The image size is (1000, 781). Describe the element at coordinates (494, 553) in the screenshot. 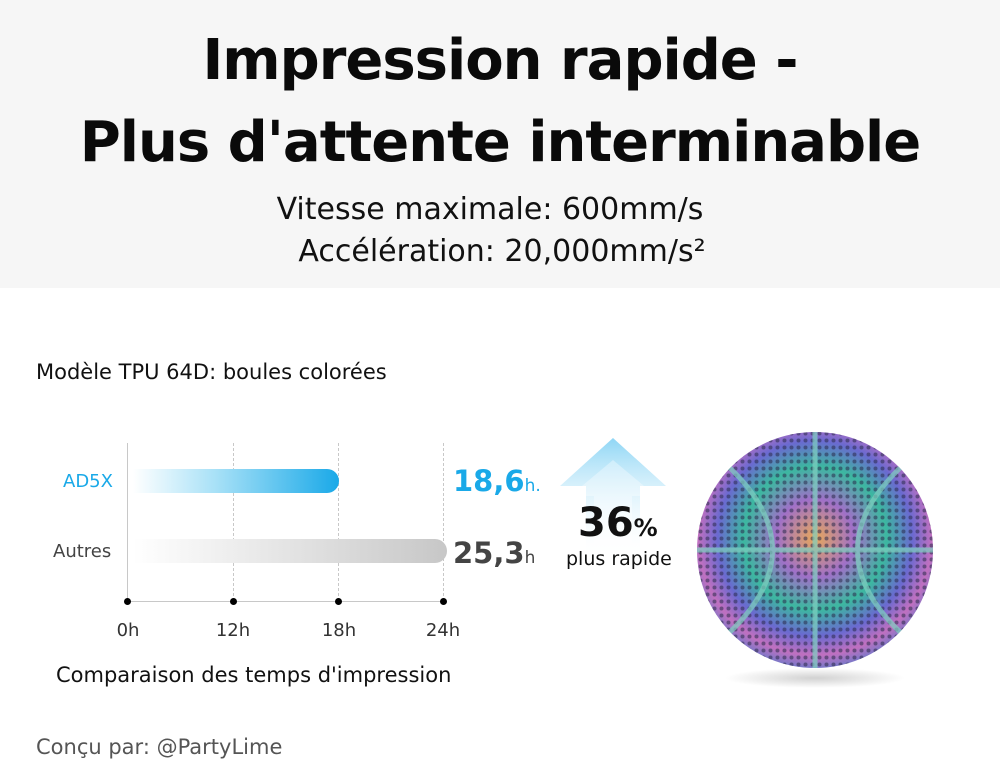

I see `value-label-autres: 25,3h` at that location.